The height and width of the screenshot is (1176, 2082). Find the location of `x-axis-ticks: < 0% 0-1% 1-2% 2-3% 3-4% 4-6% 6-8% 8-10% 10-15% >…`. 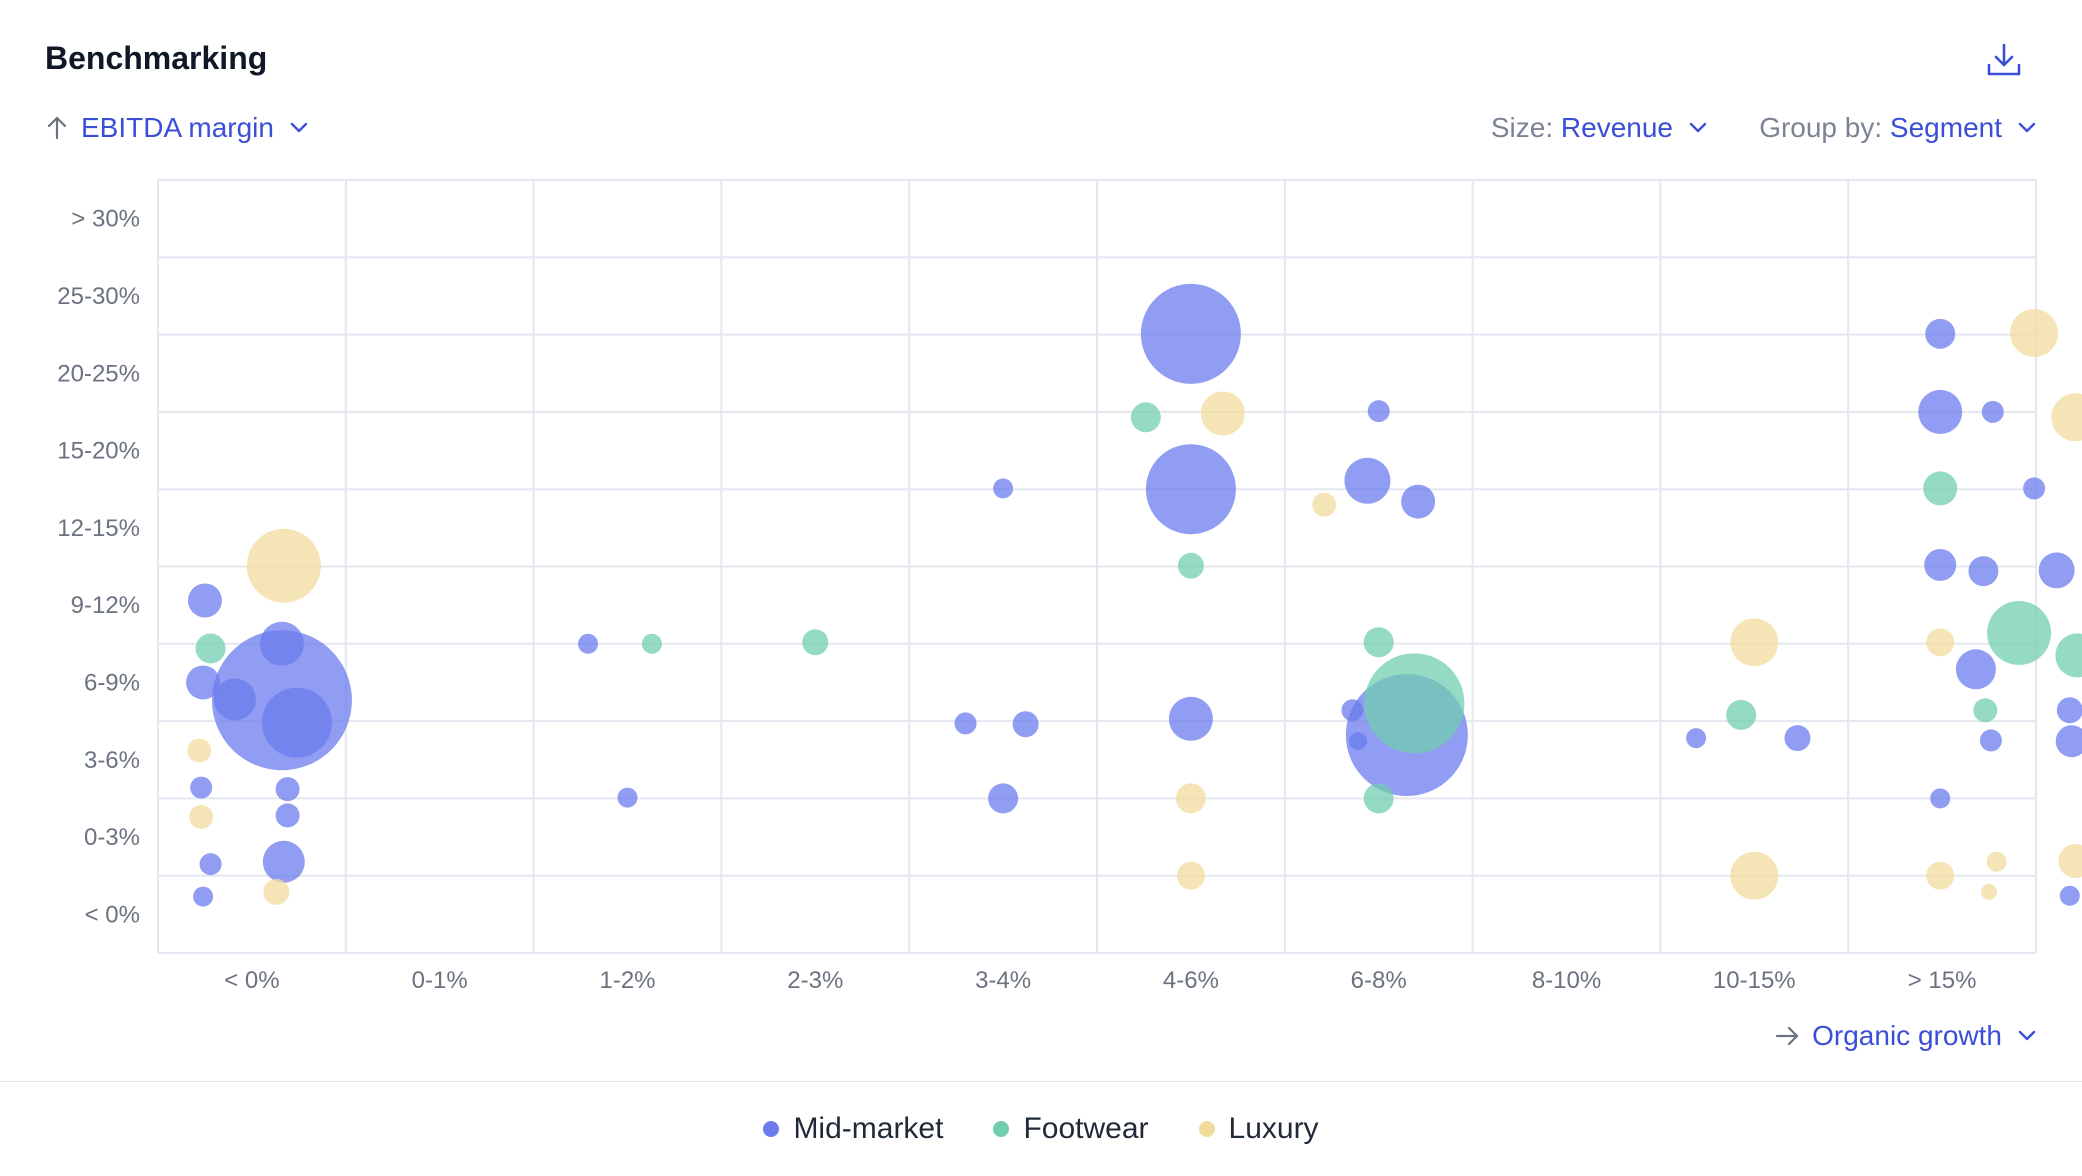

x-axis-ticks: < 0% 0-1% 1-2% 2-3% 3-4% 4-6% 6-8% 8-10% 10-15% >… is located at coordinates (1100, 980).